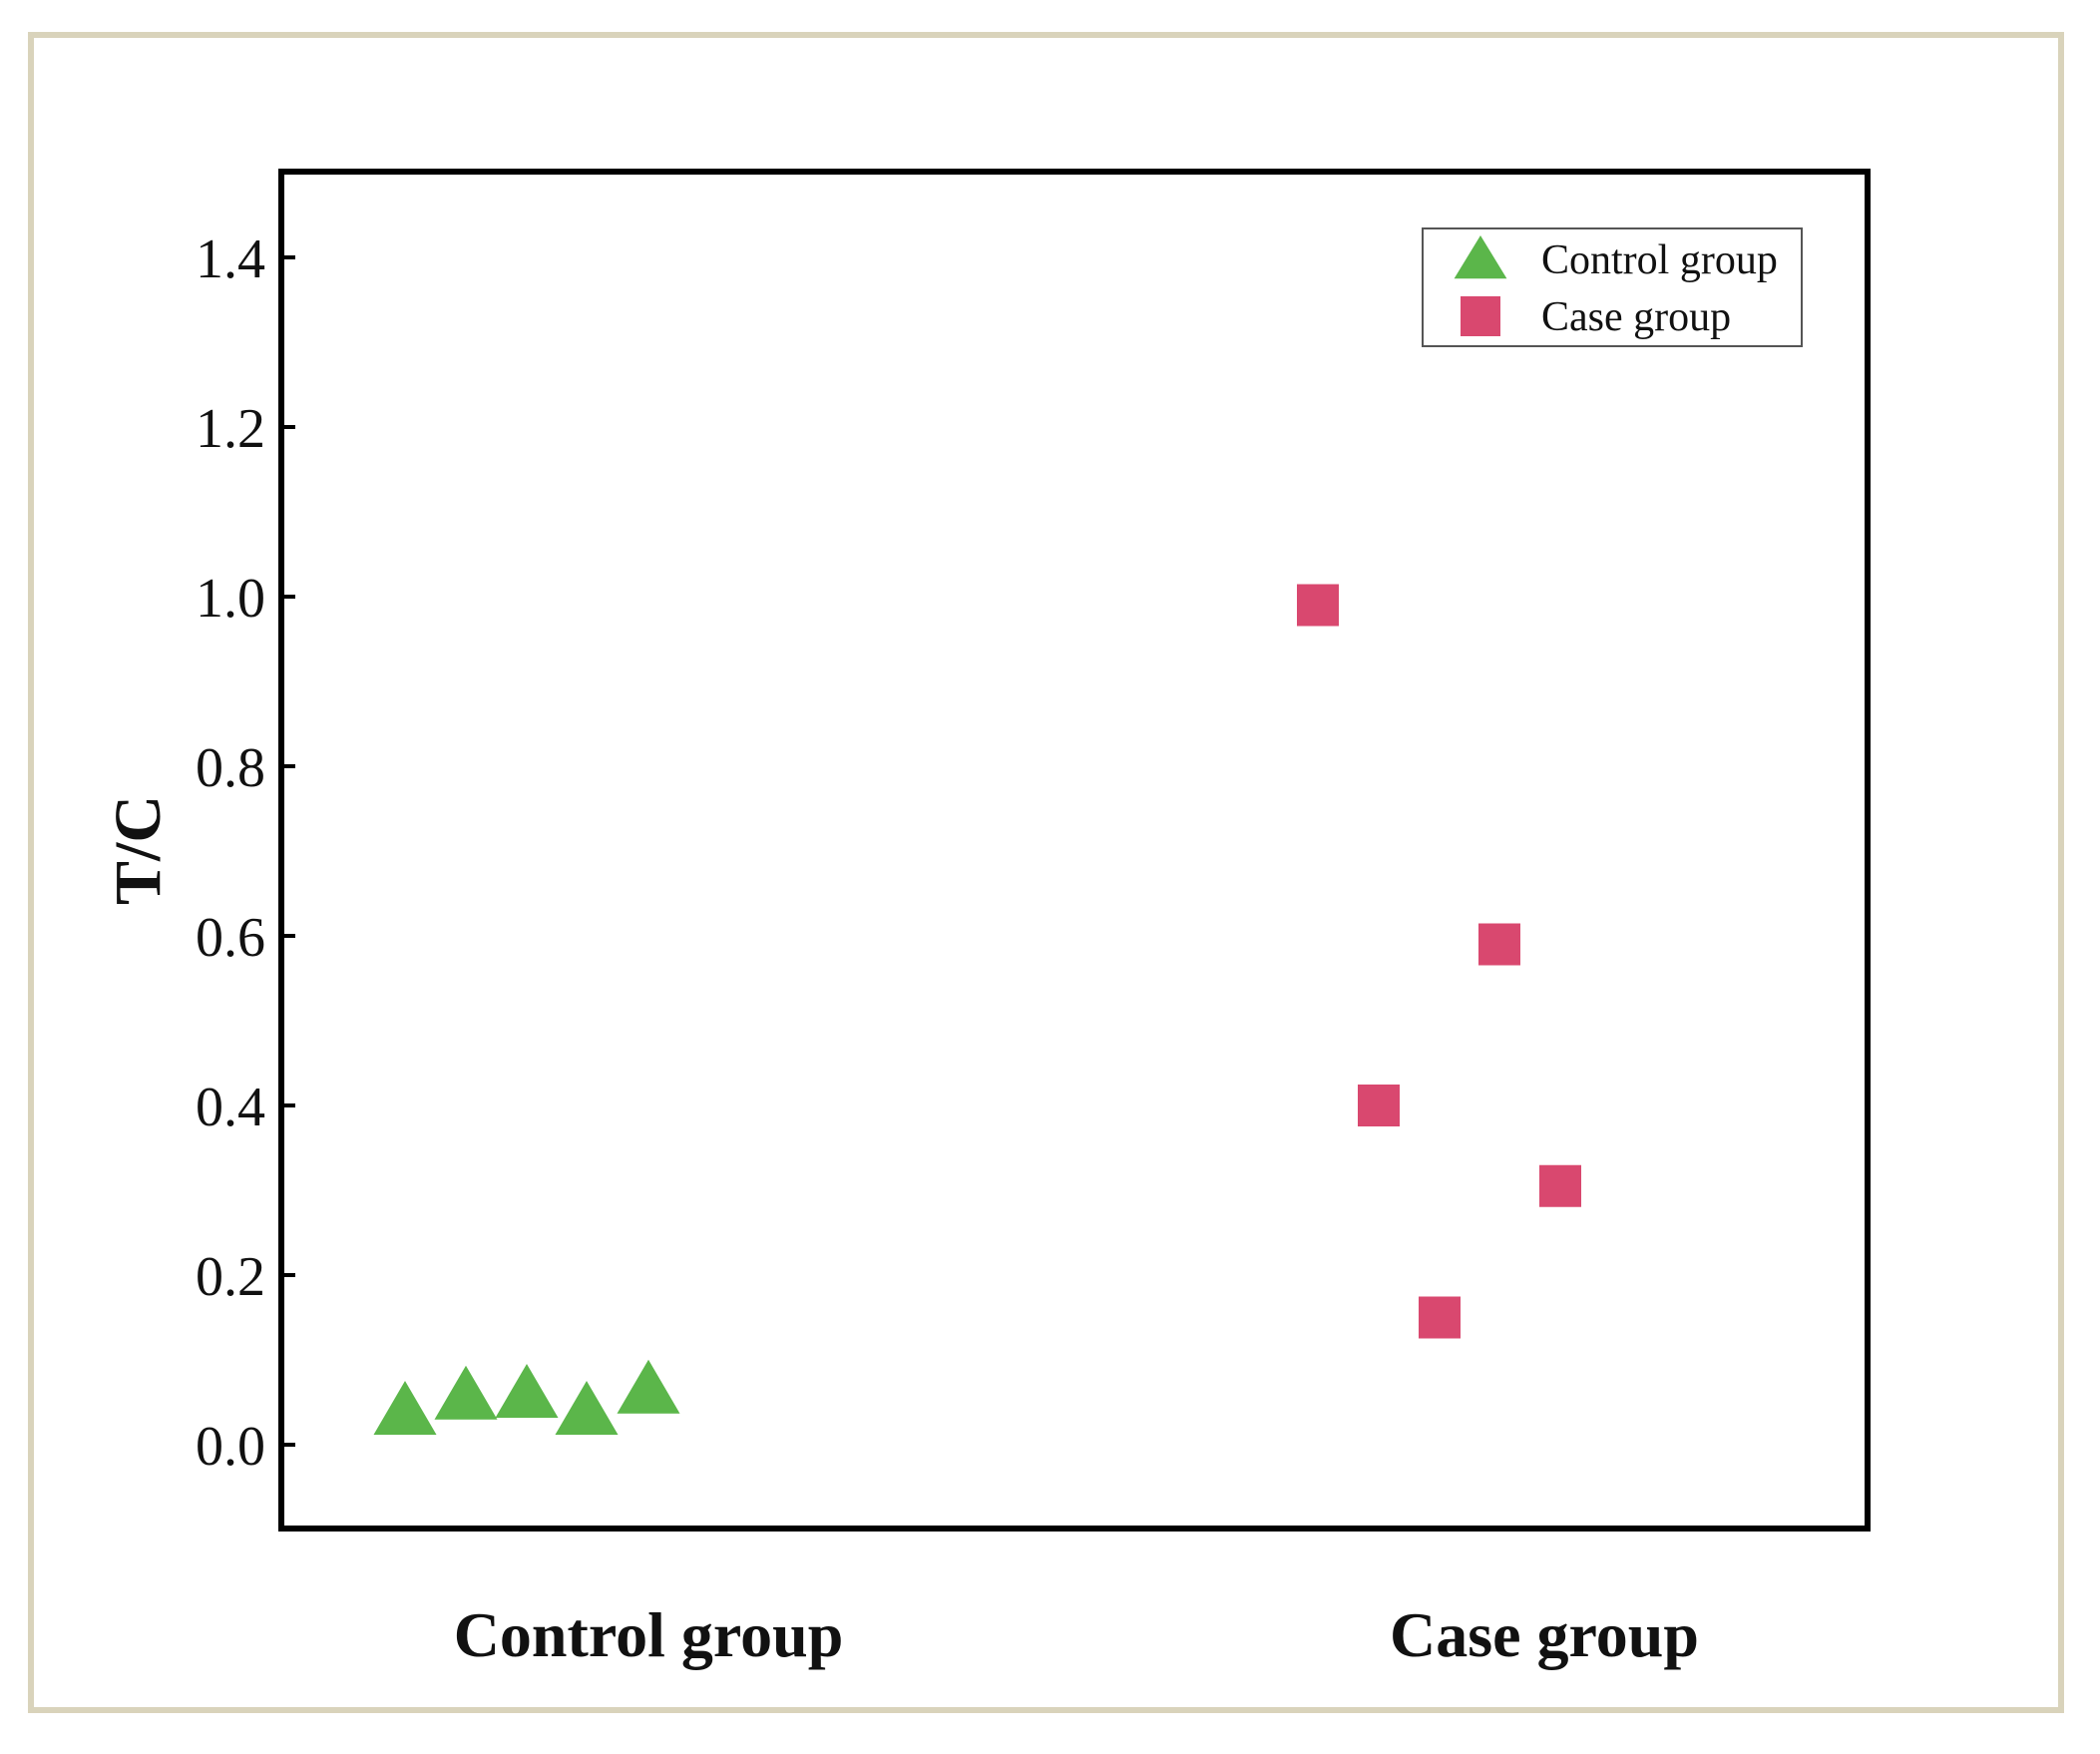 The height and width of the screenshot is (1754, 2100). I want to click on y-tick-label: 1.4, so click(230, 259).